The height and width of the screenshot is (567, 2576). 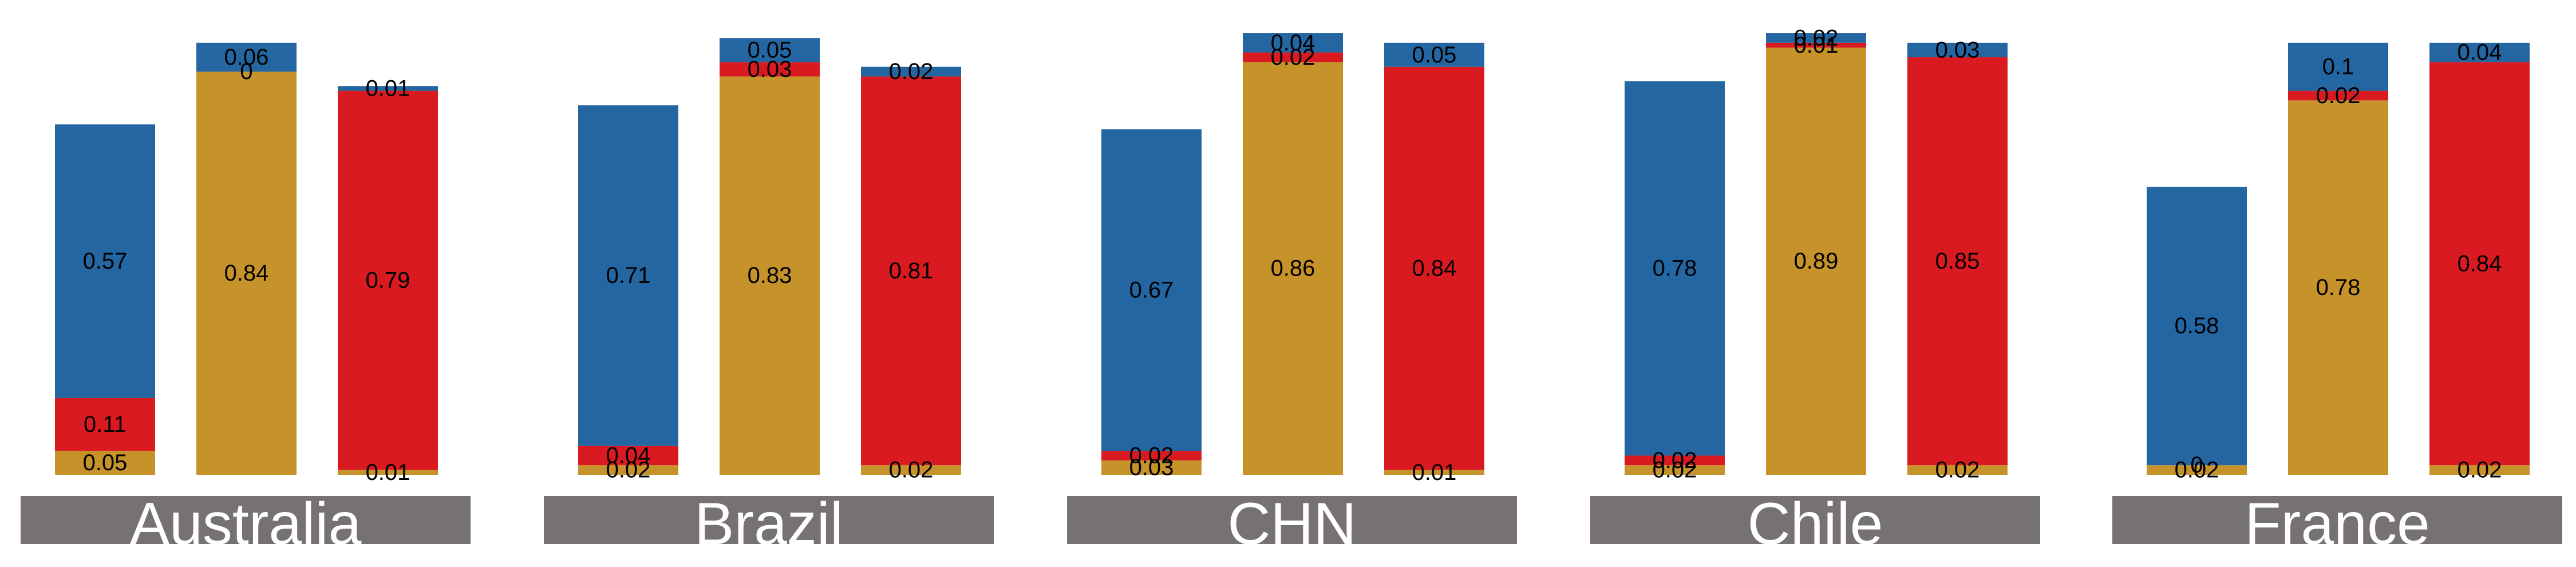 I want to click on bar-australia-gold: 0.84 00.06, so click(x=246, y=258).